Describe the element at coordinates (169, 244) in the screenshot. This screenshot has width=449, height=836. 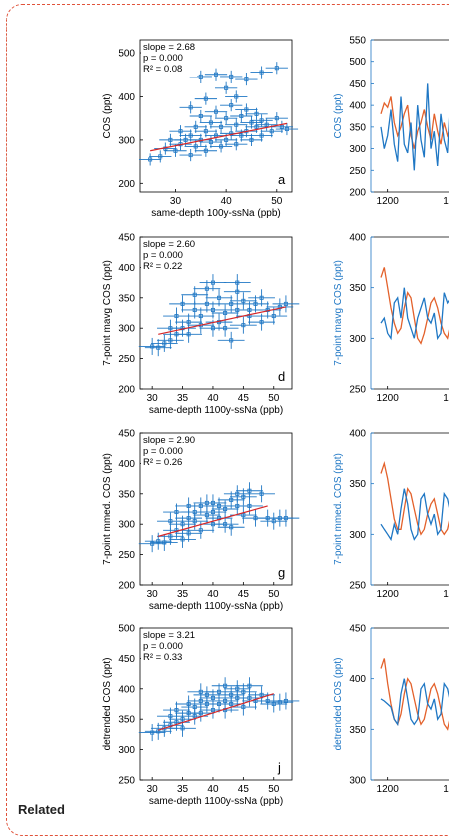
I see `stat-text-d: slope = 2.60` at that location.